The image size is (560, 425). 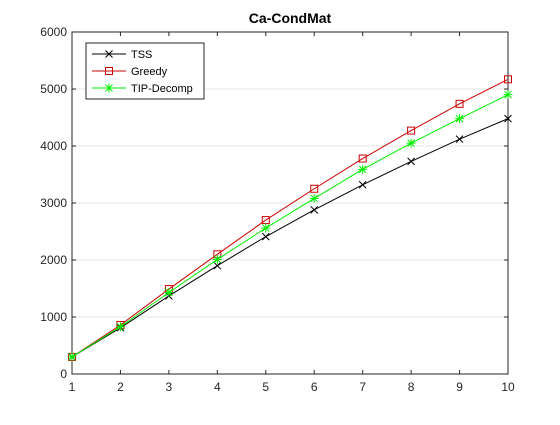 I want to click on chart-title: Ca-CondMat, so click(x=290, y=18).